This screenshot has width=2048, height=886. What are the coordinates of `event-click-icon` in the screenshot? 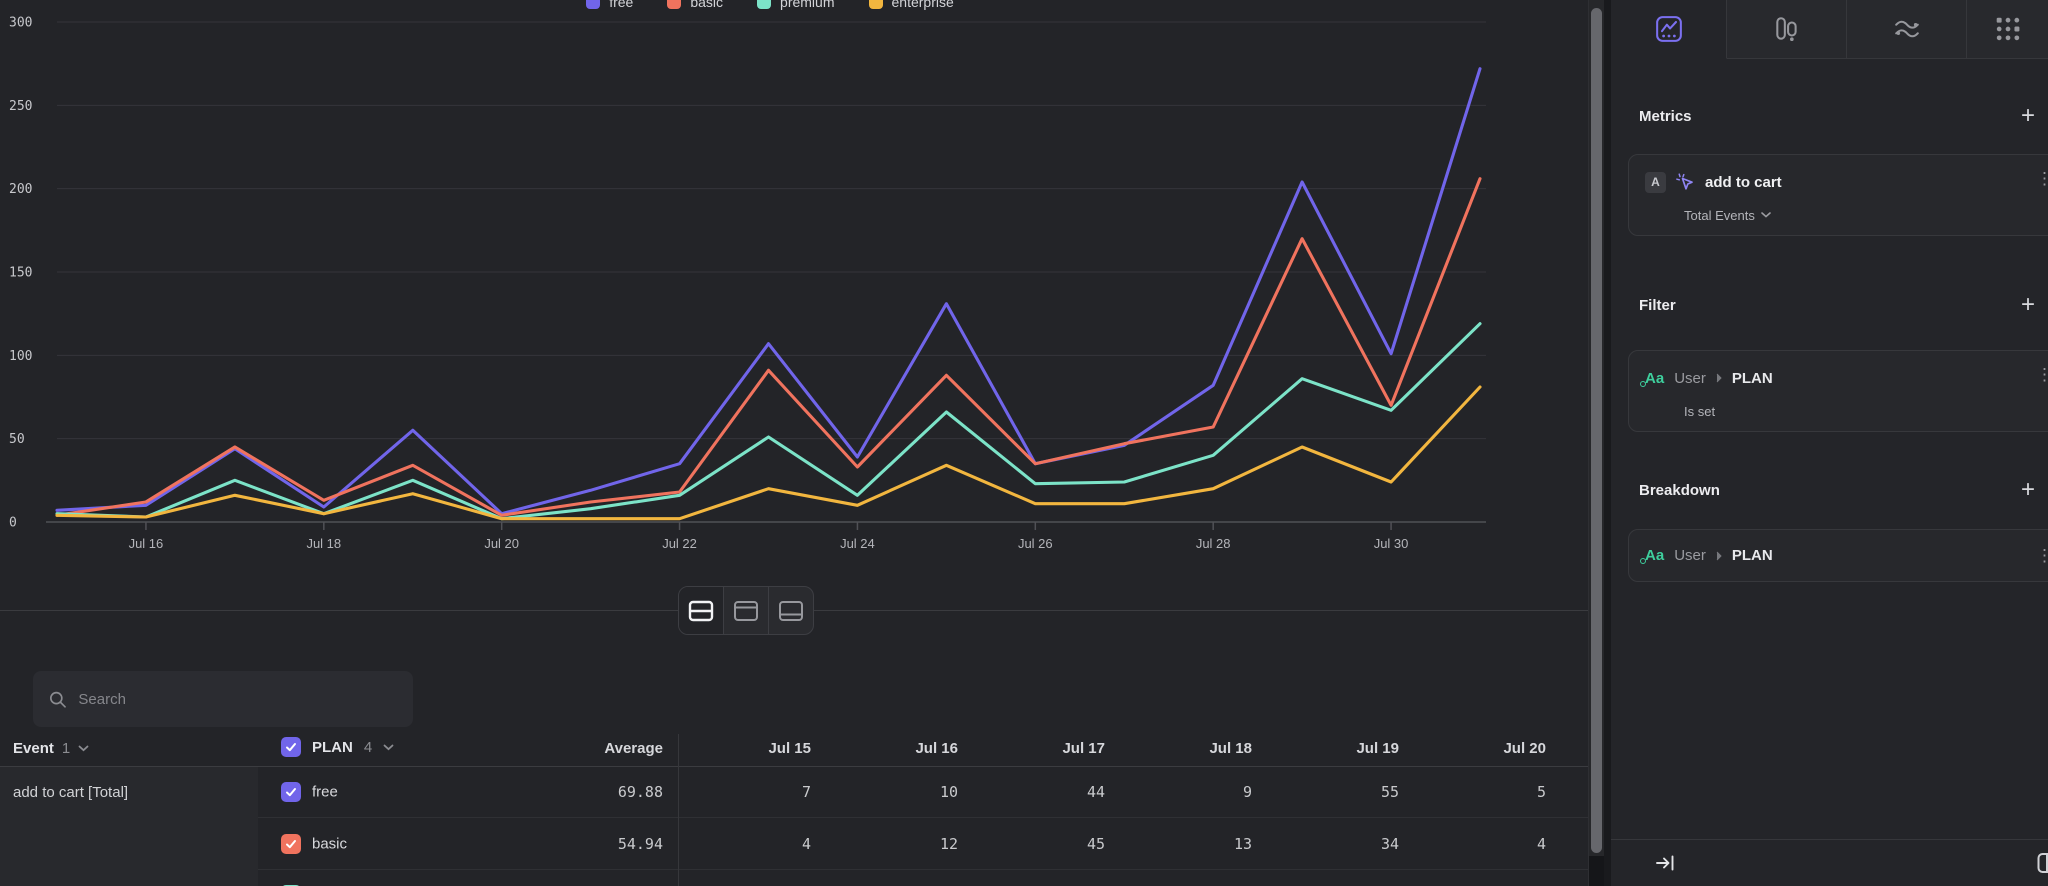 It's located at (1684, 181).